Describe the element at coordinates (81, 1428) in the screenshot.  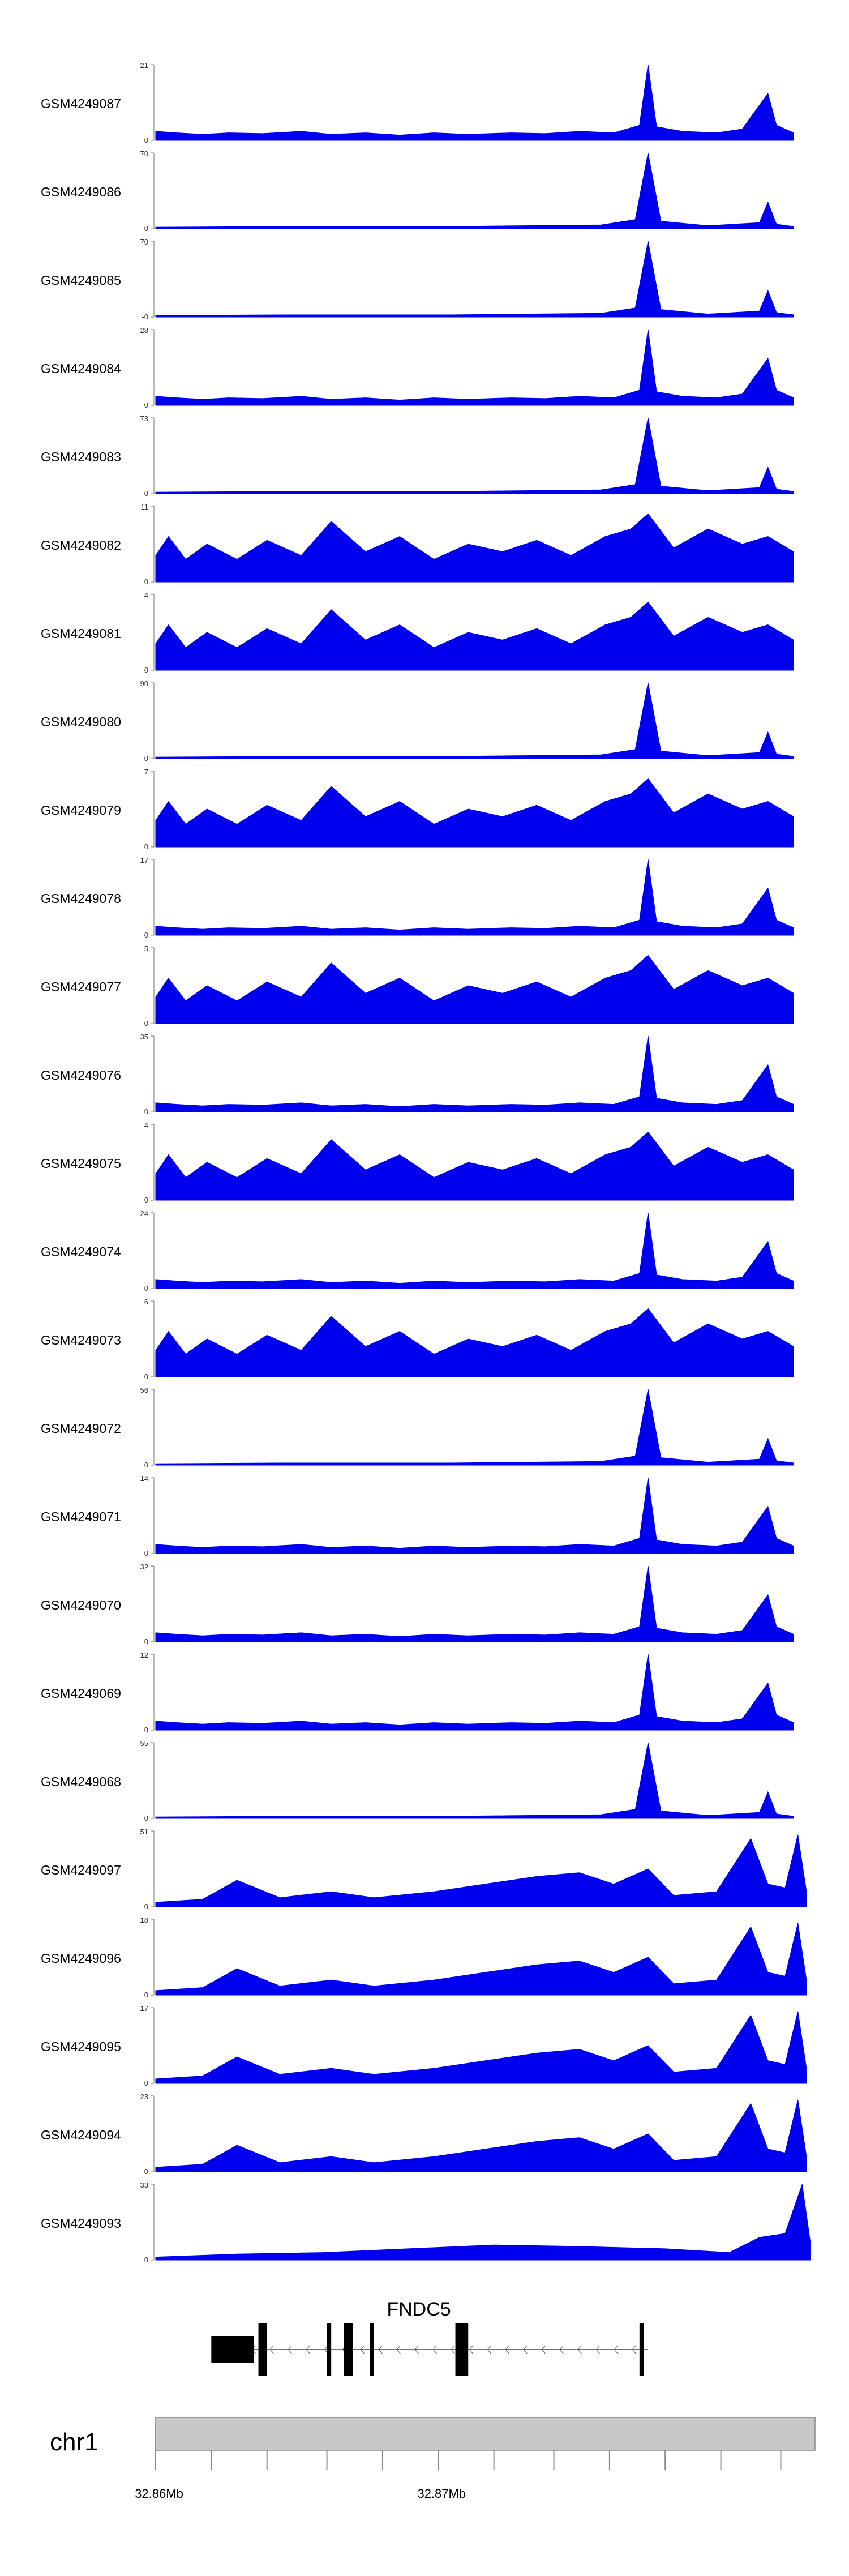
I see `track-label: GSM4249072` at that location.